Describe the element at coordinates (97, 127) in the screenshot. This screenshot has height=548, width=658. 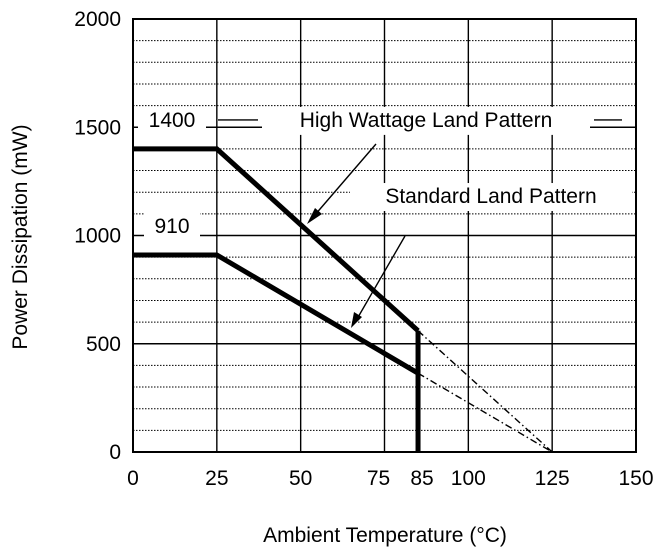
I see `y-tick-label: 1500` at that location.